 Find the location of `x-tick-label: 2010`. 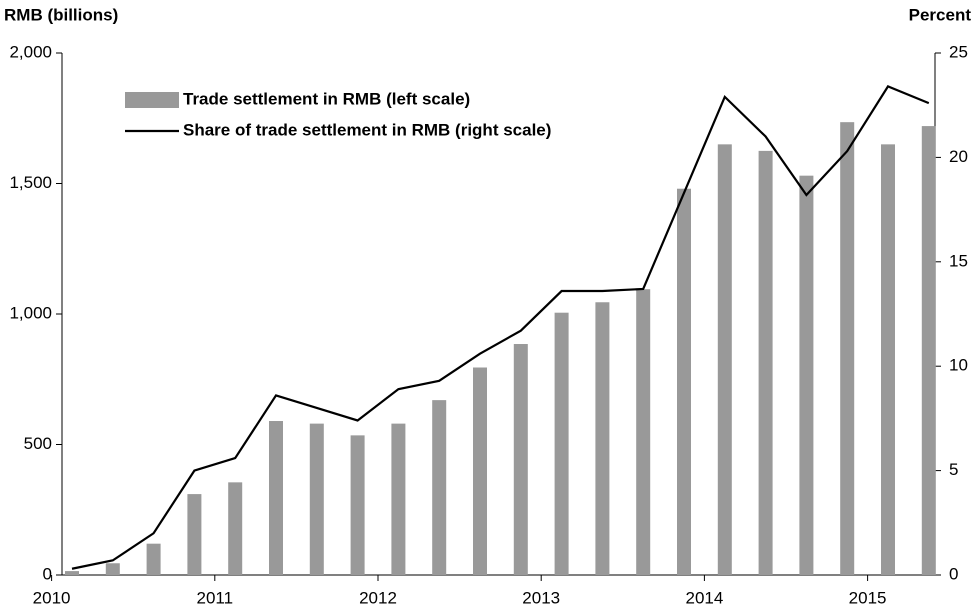

x-tick-label: 2010 is located at coordinates (52, 597).